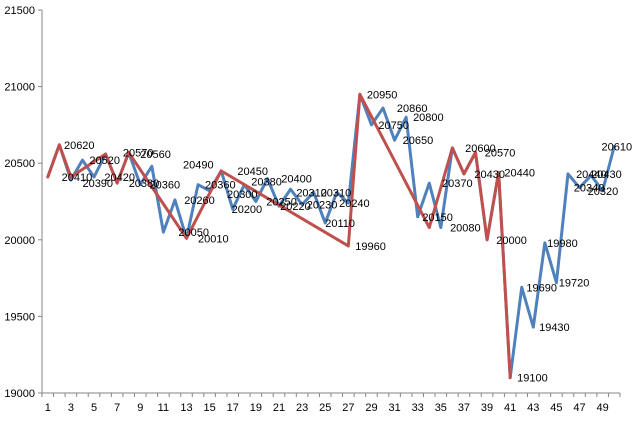  What do you see at coordinates (19, 11) in the screenshot?
I see `y-tick-label: 21500` at bounding box center [19, 11].